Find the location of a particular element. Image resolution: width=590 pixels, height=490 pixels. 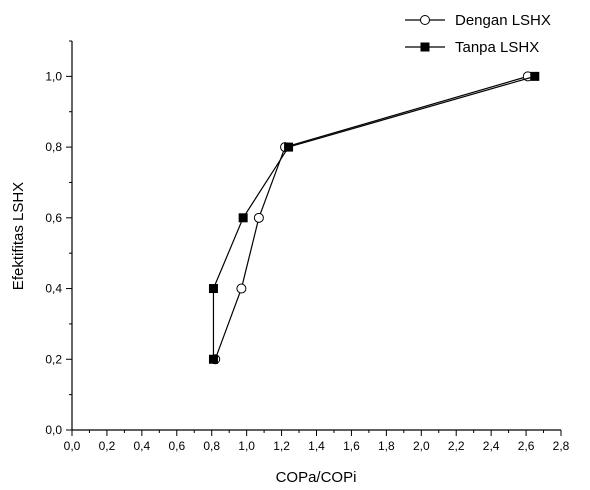

legend-item-tanpa-lshx: Tanpa LSHX is located at coordinates (472, 47).